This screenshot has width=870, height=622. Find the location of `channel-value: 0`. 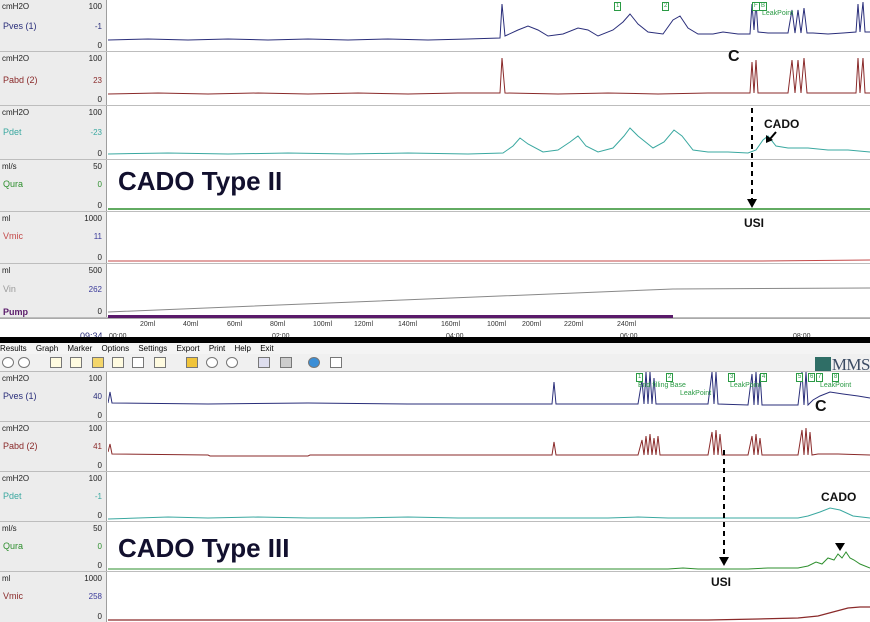

channel-value: 0 is located at coordinates (99, 546).